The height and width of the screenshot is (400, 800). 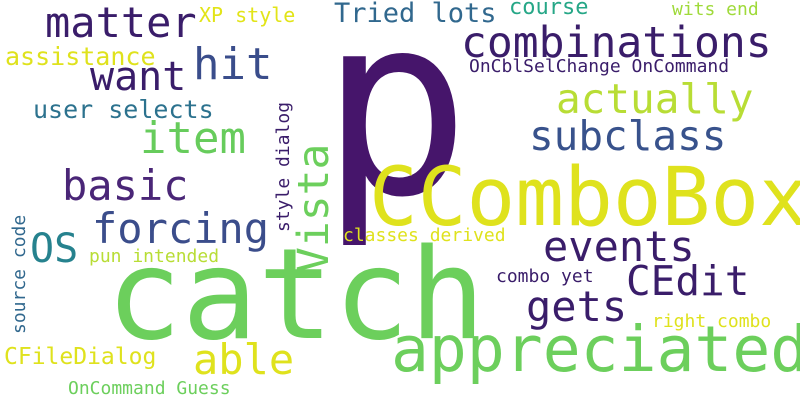 I want to click on word-right-combo: right combo, so click(x=712, y=321).